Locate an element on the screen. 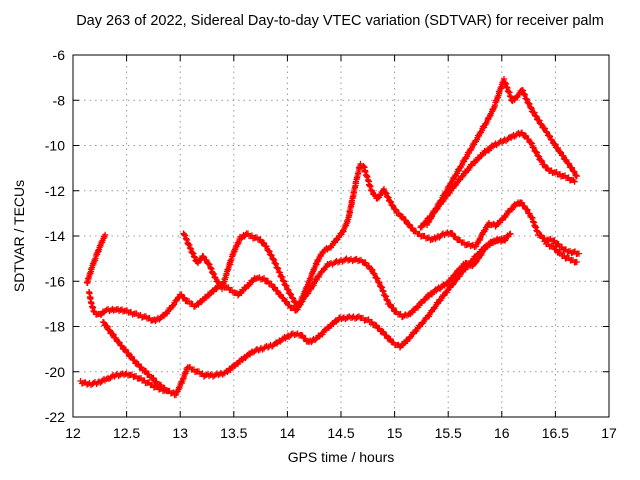 The width and height of the screenshot is (640, 480). x-axis-label: GPS time / hours is located at coordinates (341, 457).